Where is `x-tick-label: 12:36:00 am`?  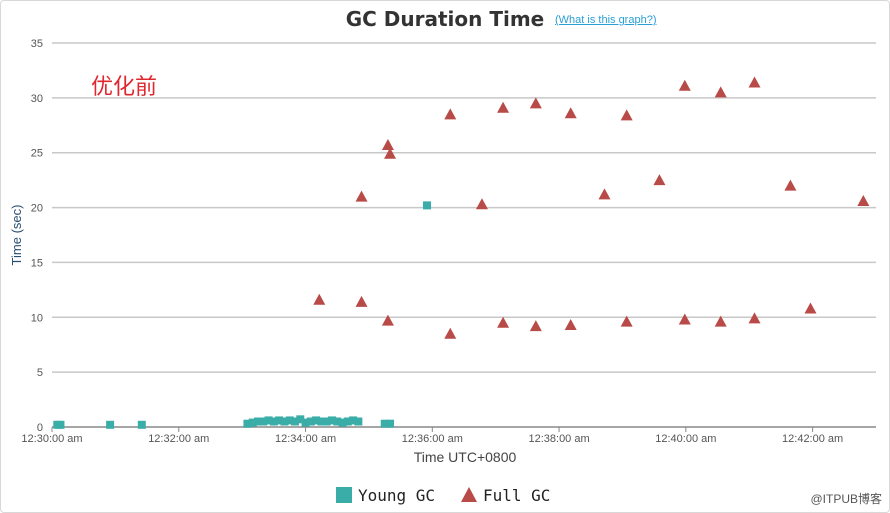
x-tick-label: 12:36:00 am is located at coordinates (432, 439).